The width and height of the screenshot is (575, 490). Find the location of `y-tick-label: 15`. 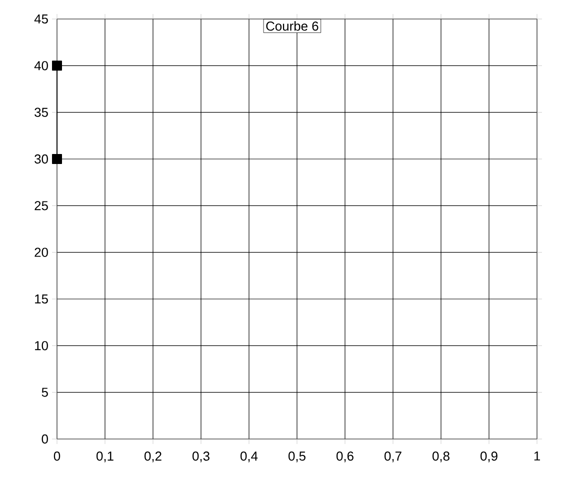

y-tick-label: 15 is located at coordinates (41, 299).